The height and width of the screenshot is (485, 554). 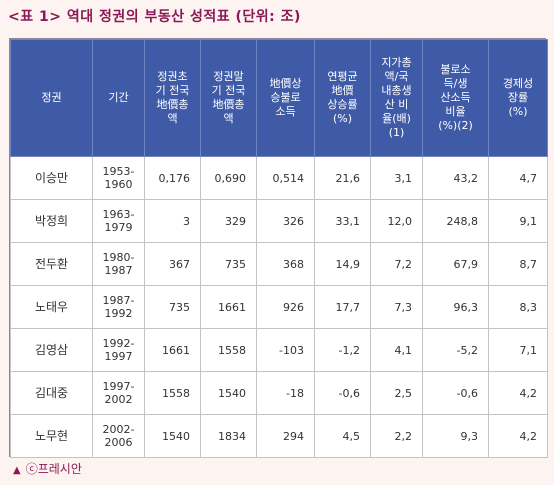 What do you see at coordinates (396, 393) in the screenshot?
I see `cell: 2,5` at bounding box center [396, 393].